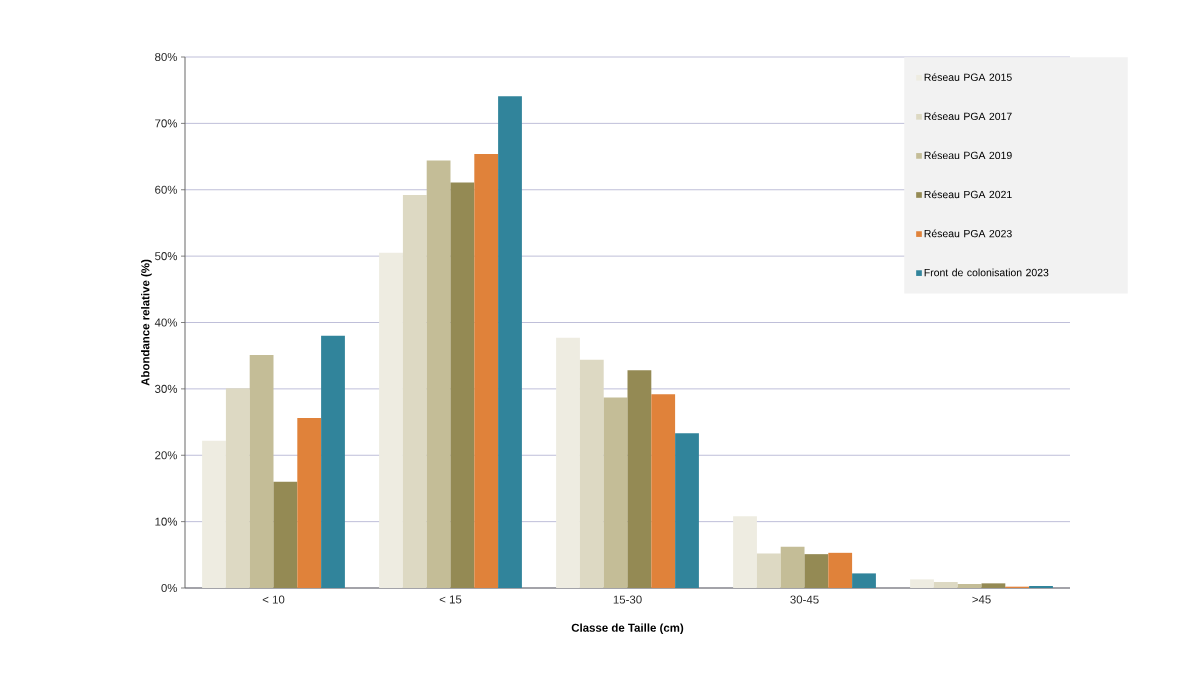  I want to click on x-axis-title: Classe de Taille (cm), so click(627, 629).